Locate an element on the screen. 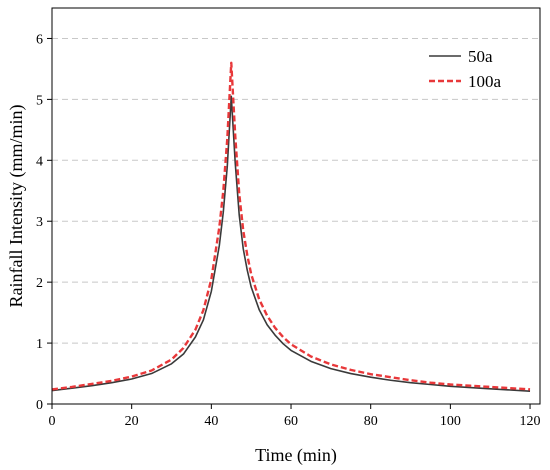 This screenshot has width=550, height=470. x-tick-label-120: 120 is located at coordinates (530, 421).